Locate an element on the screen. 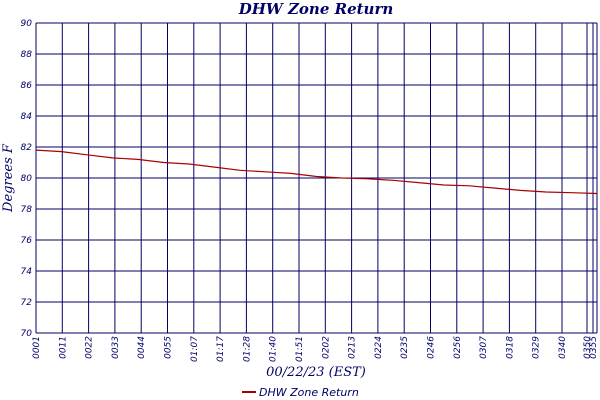  x-tick-label: 0213 is located at coordinates (353, 347).